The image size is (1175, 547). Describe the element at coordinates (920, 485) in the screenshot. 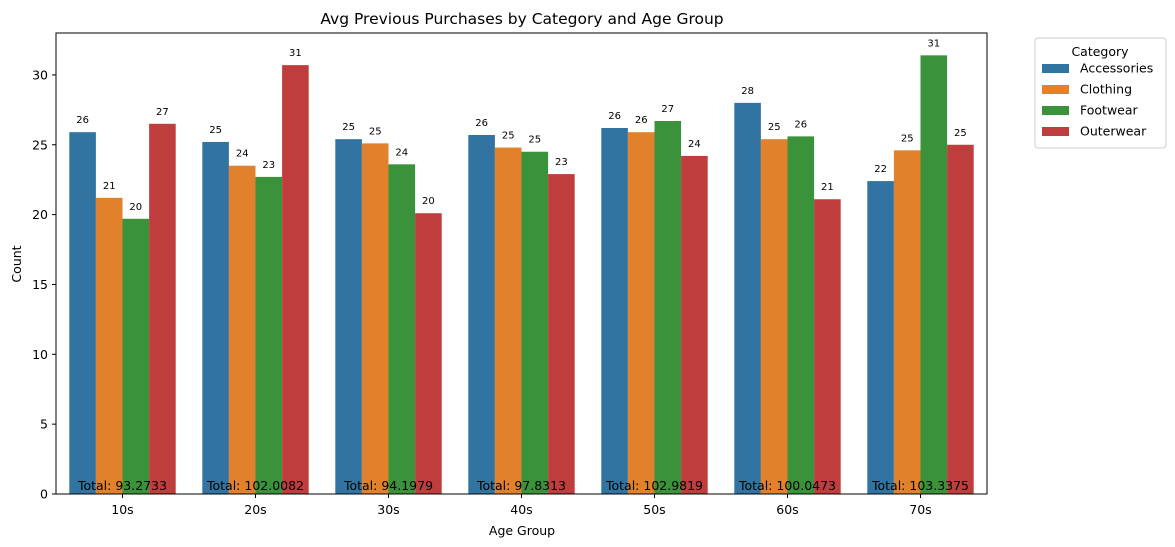

I see `total-label: Total: 103.3375` at that location.